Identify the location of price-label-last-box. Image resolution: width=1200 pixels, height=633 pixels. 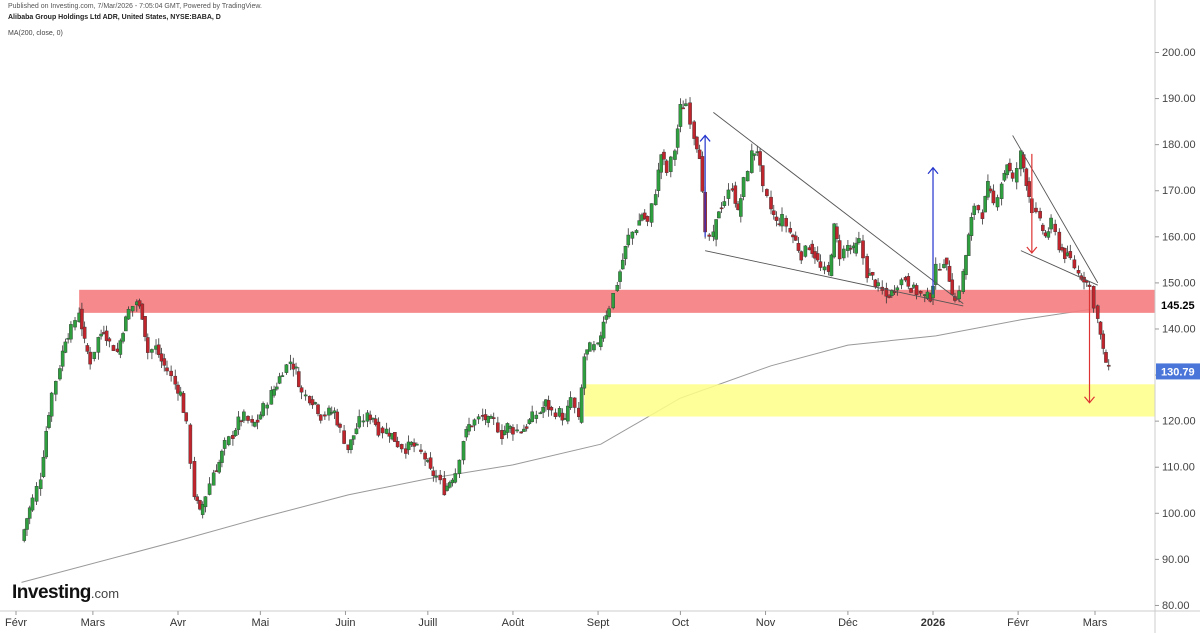
(1178, 371).